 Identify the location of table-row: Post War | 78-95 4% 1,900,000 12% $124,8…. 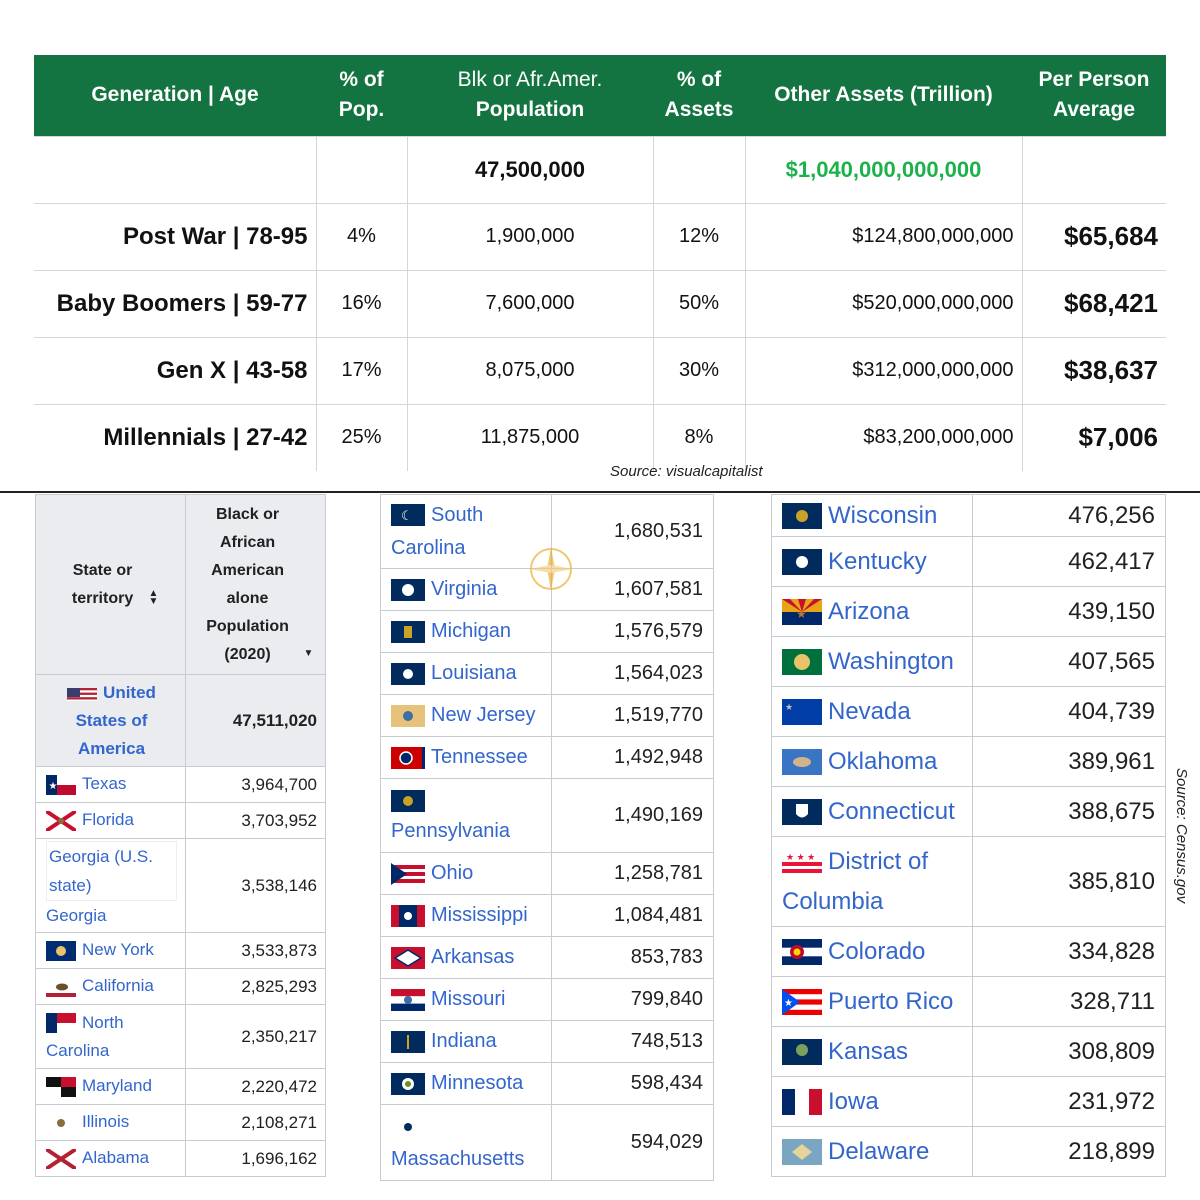
(600, 236).